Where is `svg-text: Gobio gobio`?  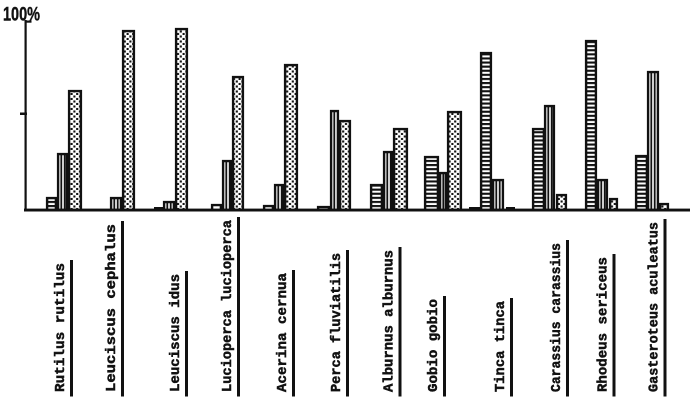
svg-text: Gobio gobio is located at coordinates (434, 345).